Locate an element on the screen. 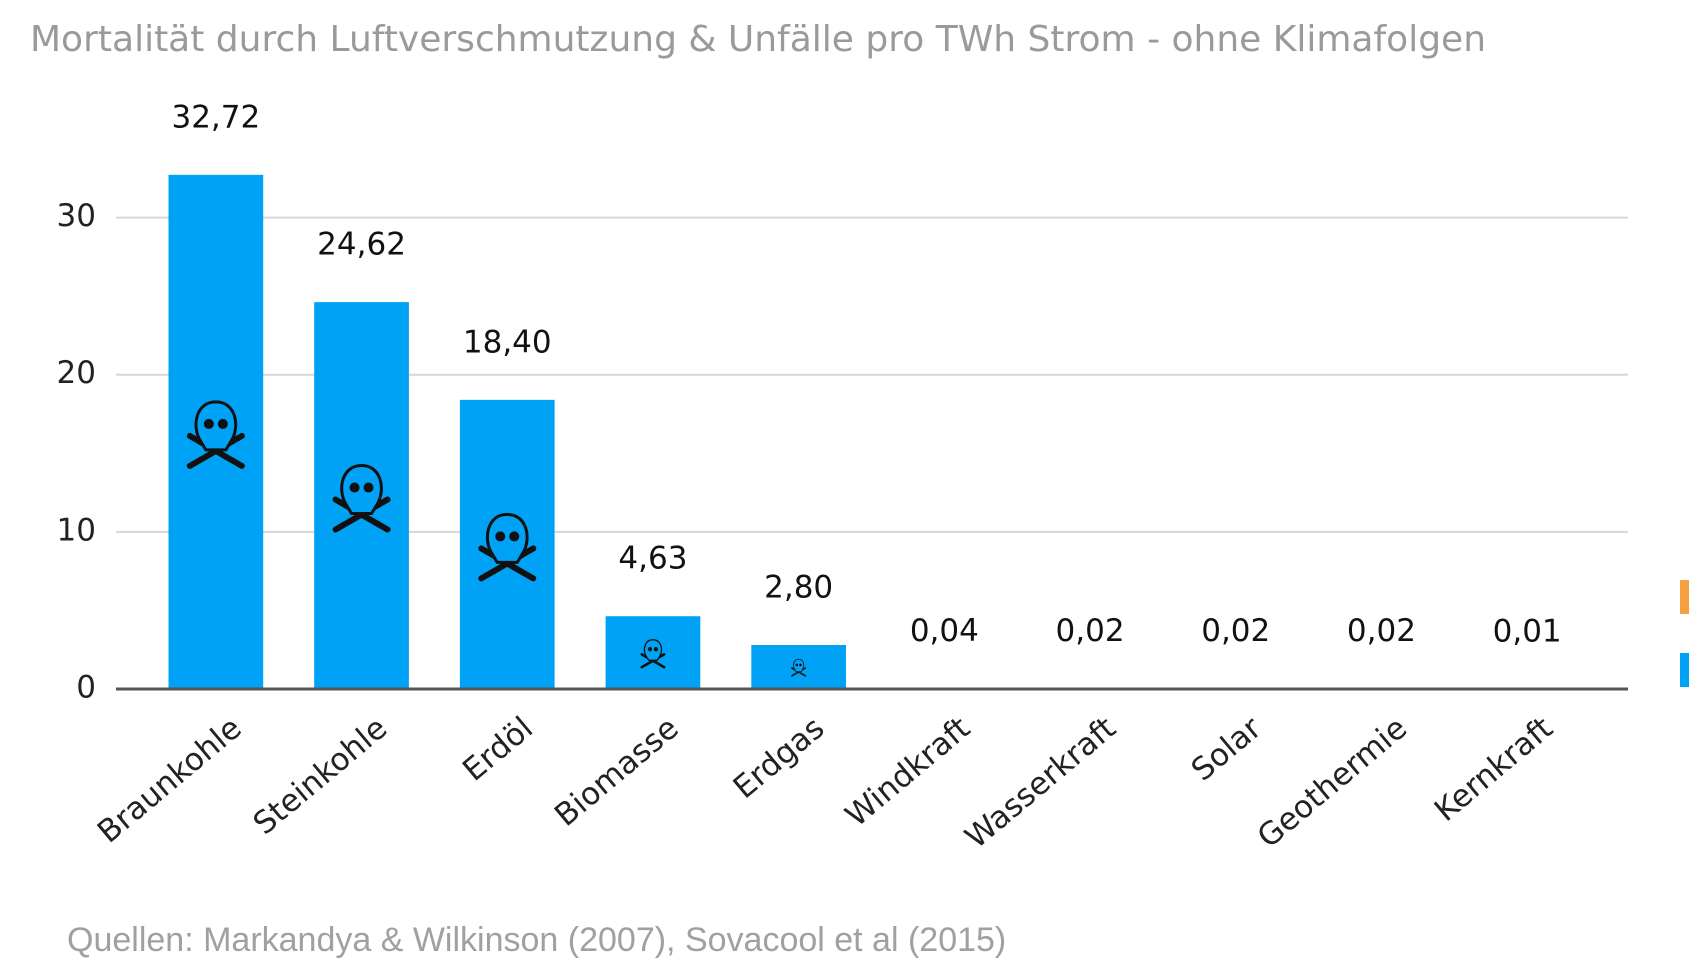 The width and height of the screenshot is (1689, 968). x-tick-label: Braunkohle is located at coordinates (170, 780).